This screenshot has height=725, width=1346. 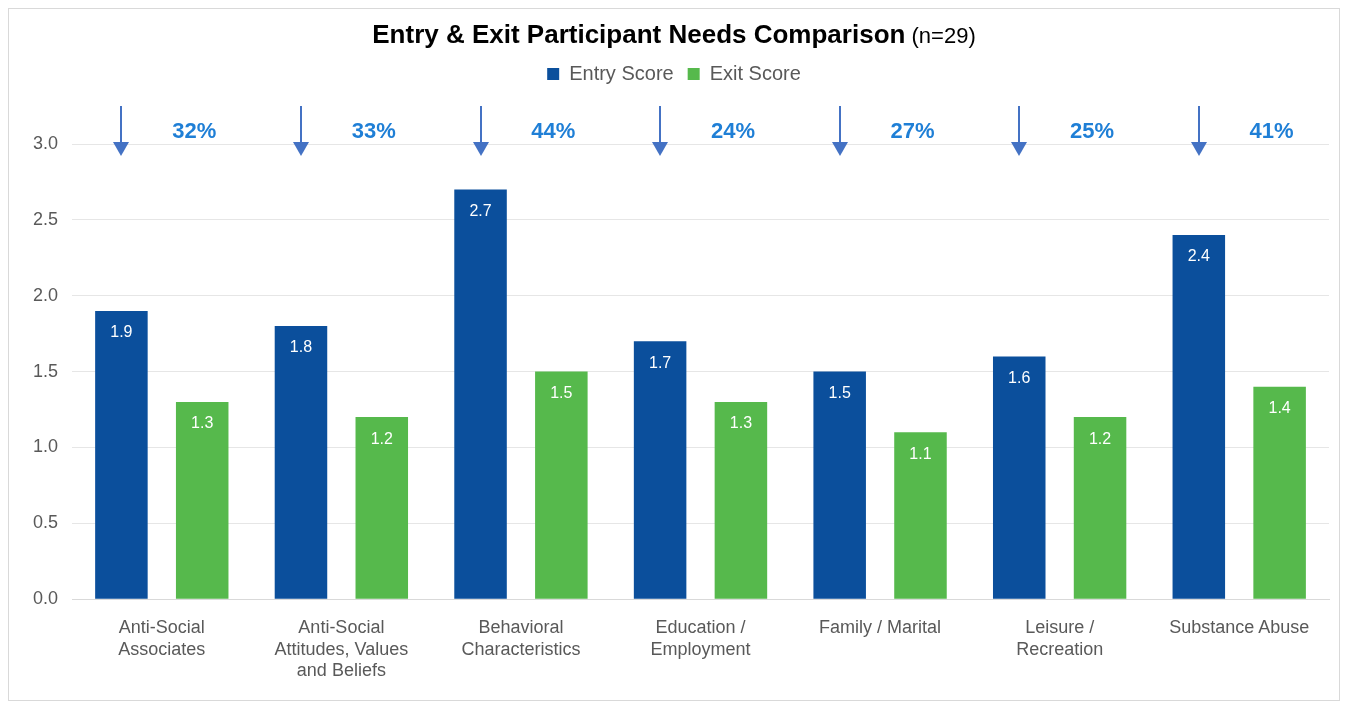 I want to click on x-tick-label: Behavioral Characteristics, so click(x=521, y=637).